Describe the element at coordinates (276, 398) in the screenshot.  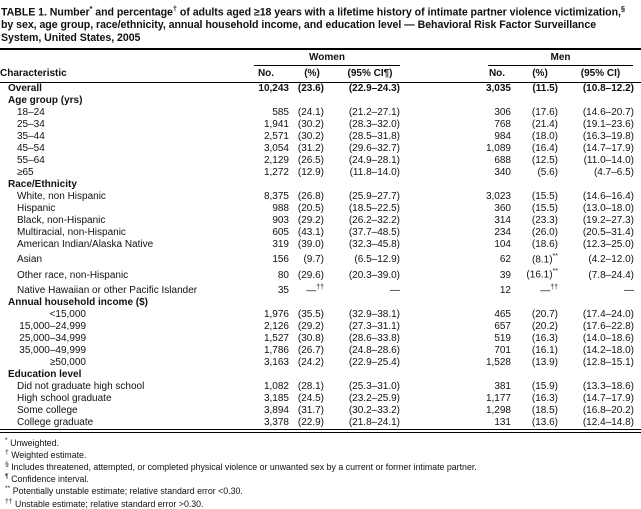
I see `value-cell-wno: 3,185` at that location.